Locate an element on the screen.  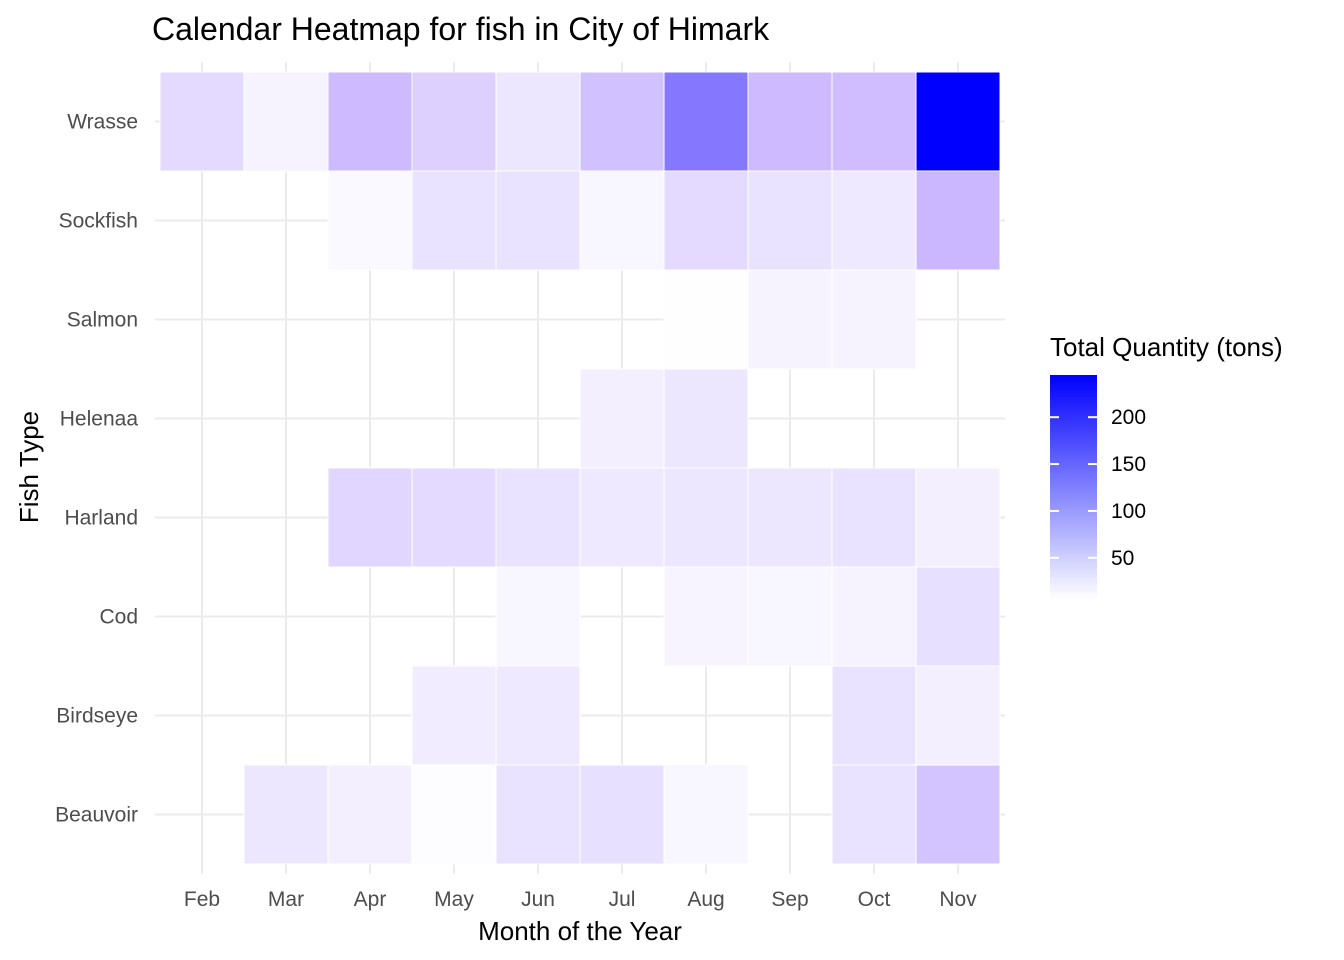
tile-beauvoir-nov is located at coordinates (958, 814).